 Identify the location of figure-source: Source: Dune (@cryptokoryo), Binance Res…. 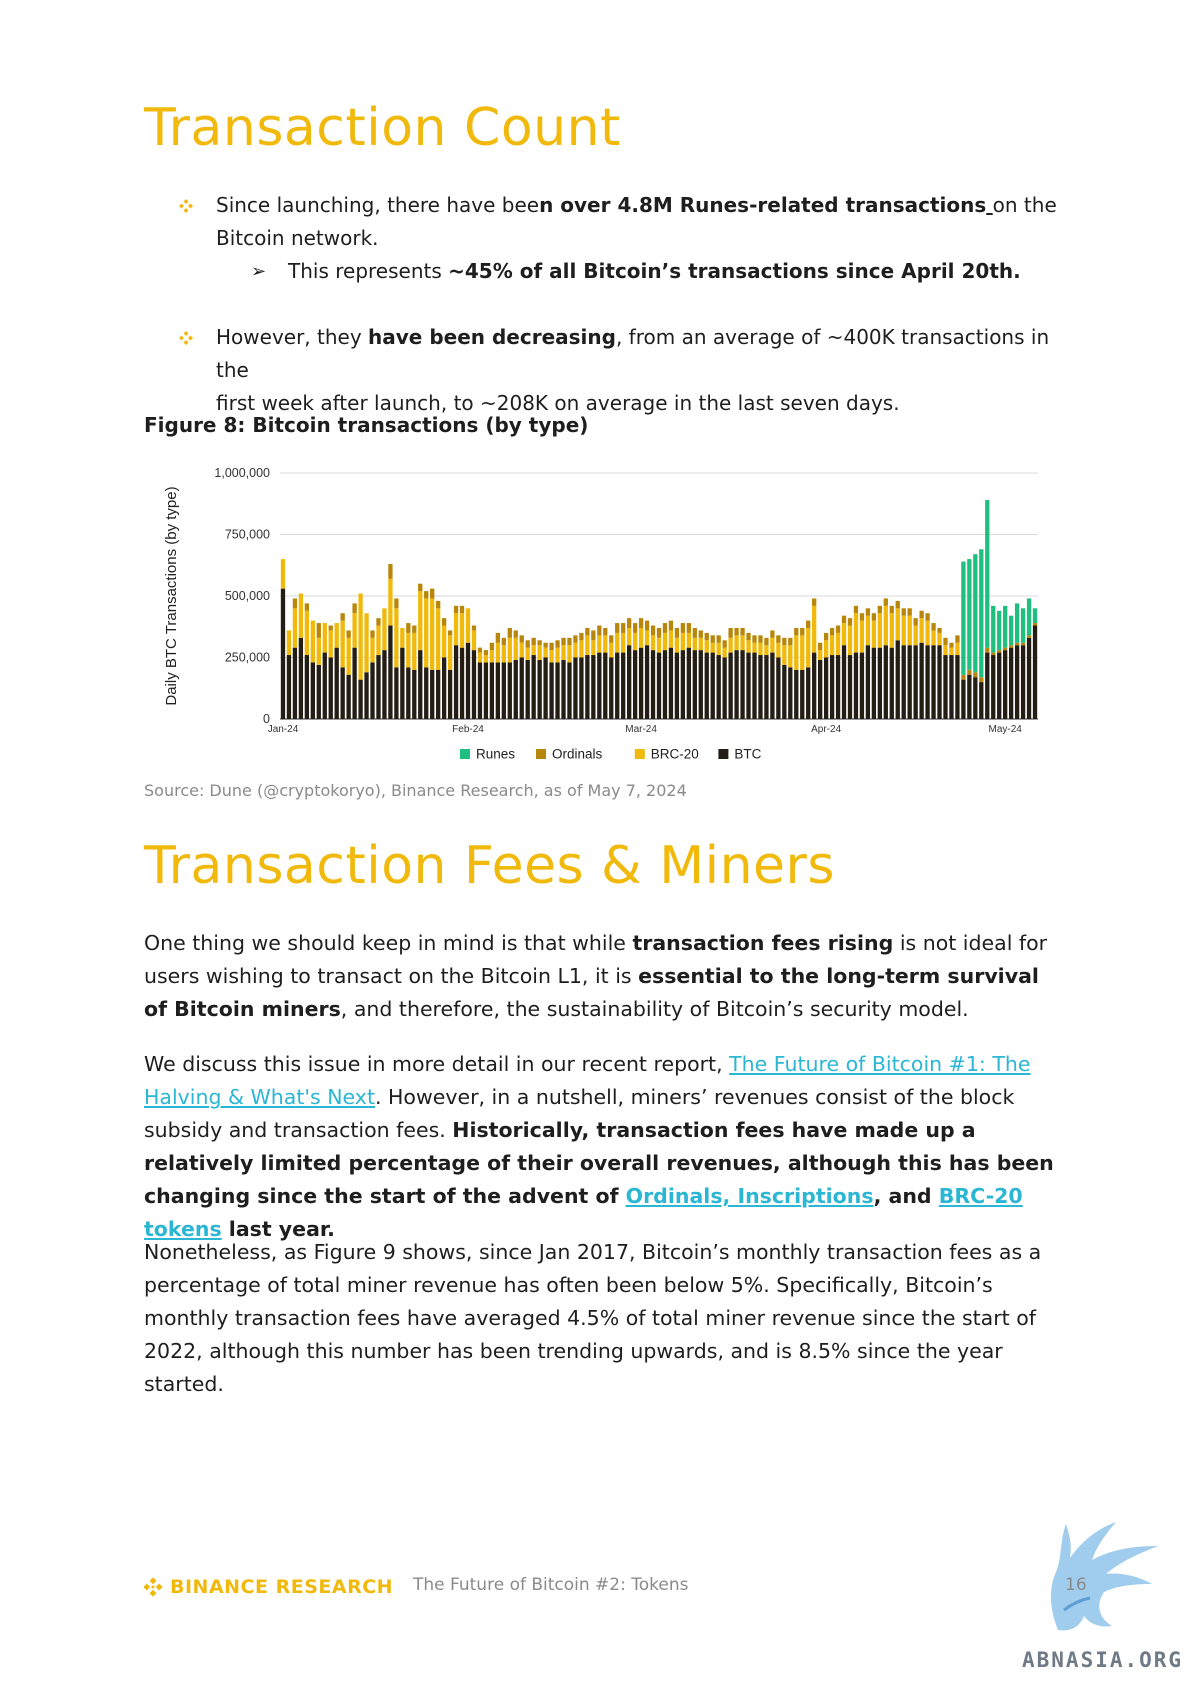
(415, 790).